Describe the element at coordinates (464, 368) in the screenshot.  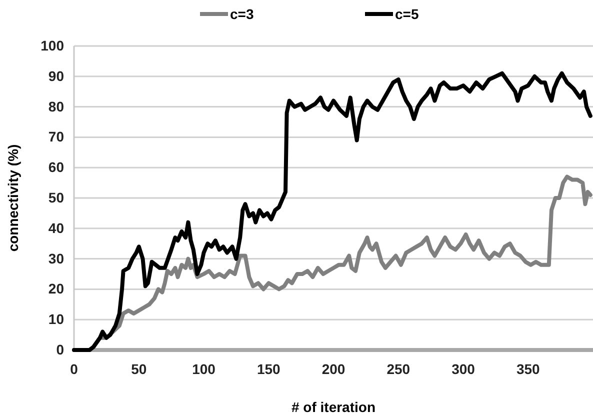
I see `x-tick-label: 300` at that location.